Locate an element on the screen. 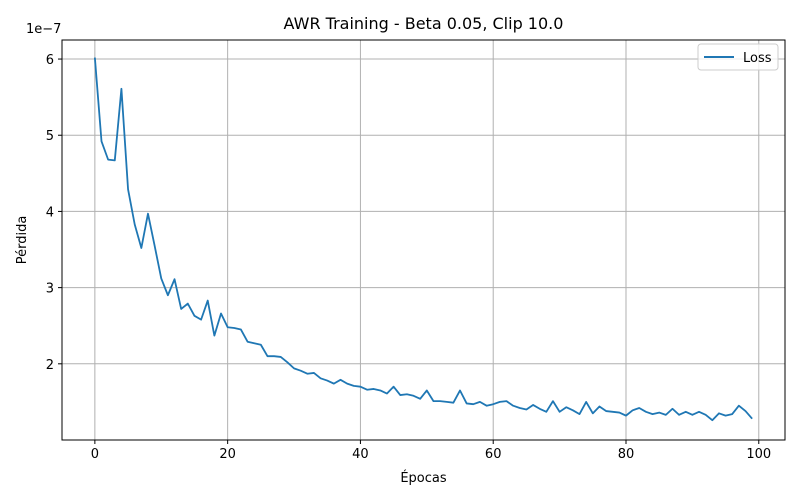  legend-label: Loss is located at coordinates (757, 58).